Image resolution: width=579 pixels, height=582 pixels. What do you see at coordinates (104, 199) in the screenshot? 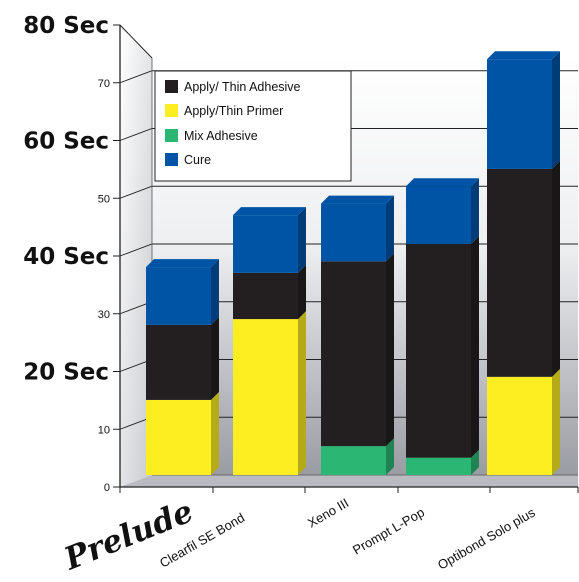
I see `y-tick-label: 50` at bounding box center [104, 199].